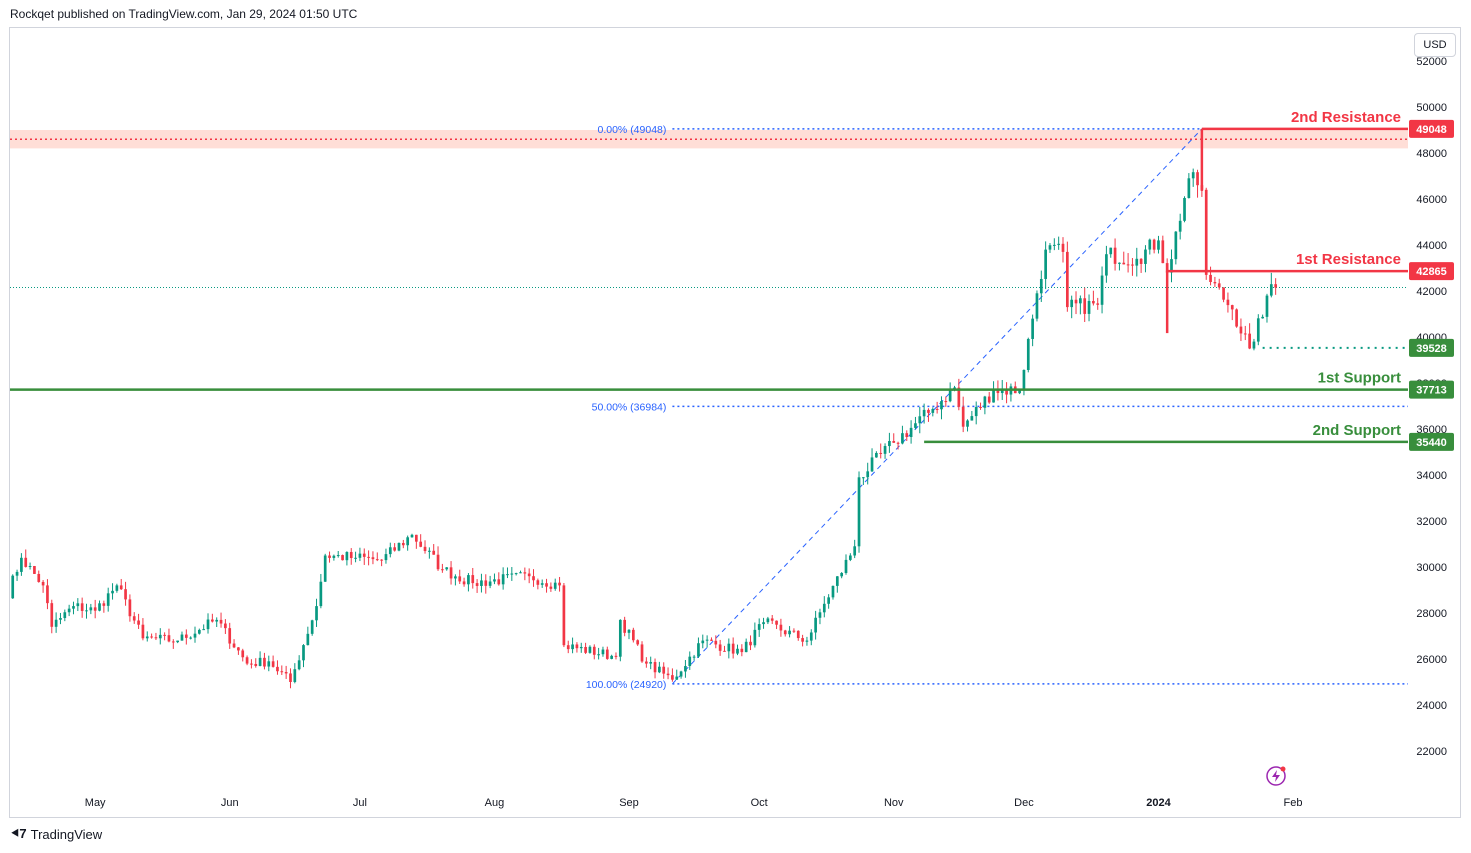 Image resolution: width=1471 pixels, height=853 pixels. I want to click on x-axis-tick-label: Jul, so click(360, 803).